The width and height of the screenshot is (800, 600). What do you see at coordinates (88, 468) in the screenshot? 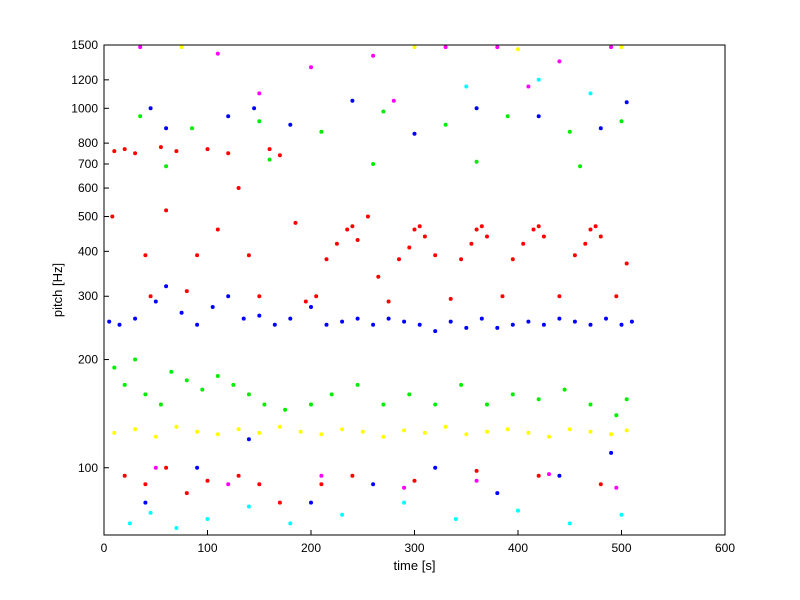
I see `y-tick-label: 100` at bounding box center [88, 468].